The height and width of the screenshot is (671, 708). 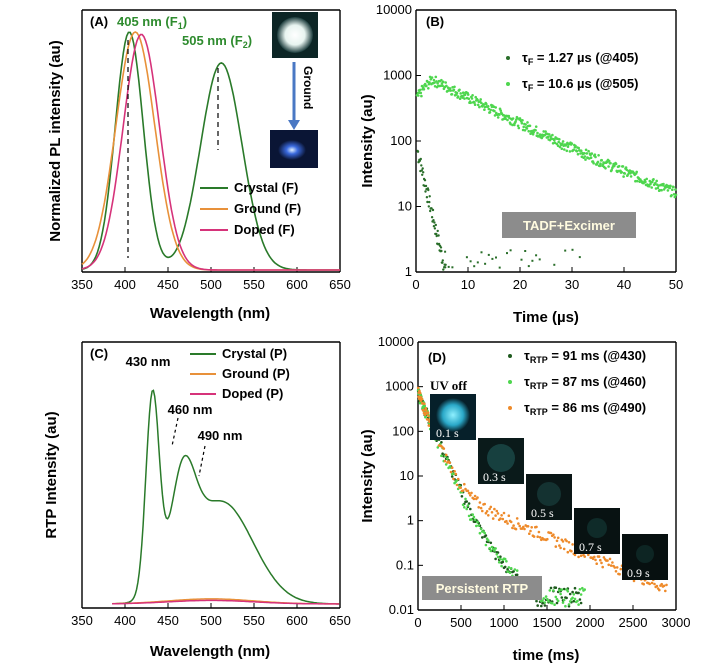 What do you see at coordinates (585, 356) in the screenshot?
I see `legend-rtp-430: τRTP = 91 ms (@430)` at bounding box center [585, 356].